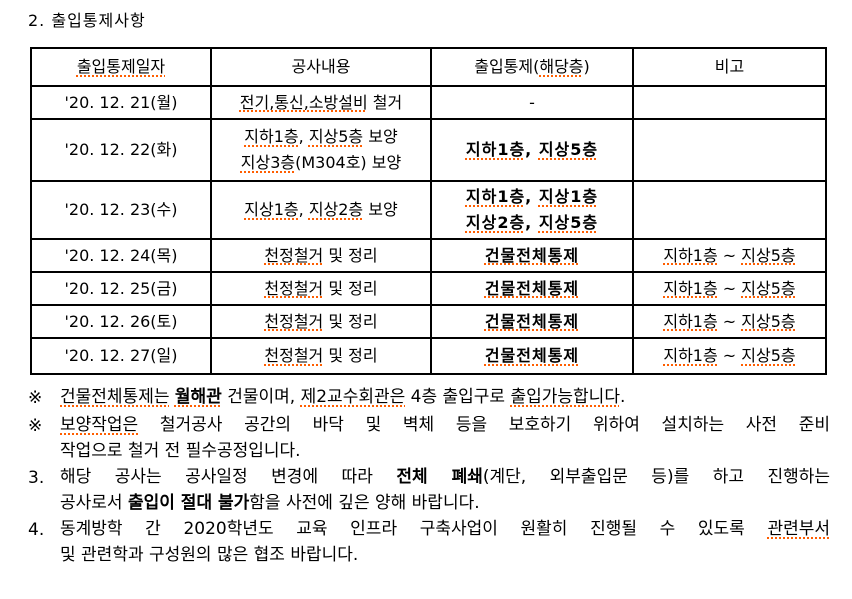 The width and height of the screenshot is (852, 599). What do you see at coordinates (121, 356) in the screenshot?
I see `cell-date: '20. 12. 27(일)` at bounding box center [121, 356].